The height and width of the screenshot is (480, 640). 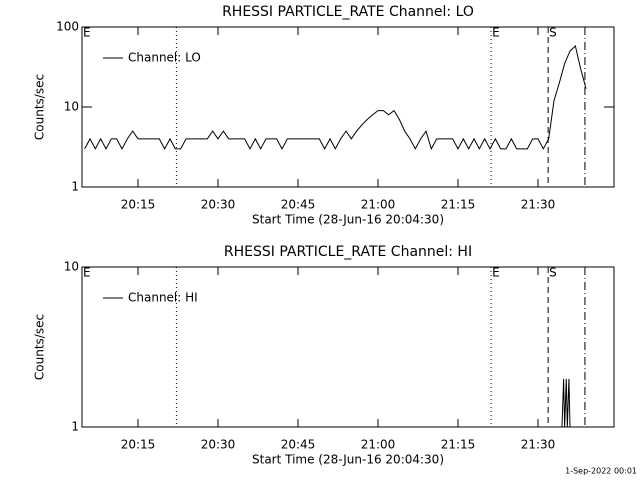 What do you see at coordinates (67, 27) in the screenshot?
I see `y-tick-label: 100` at bounding box center [67, 27].